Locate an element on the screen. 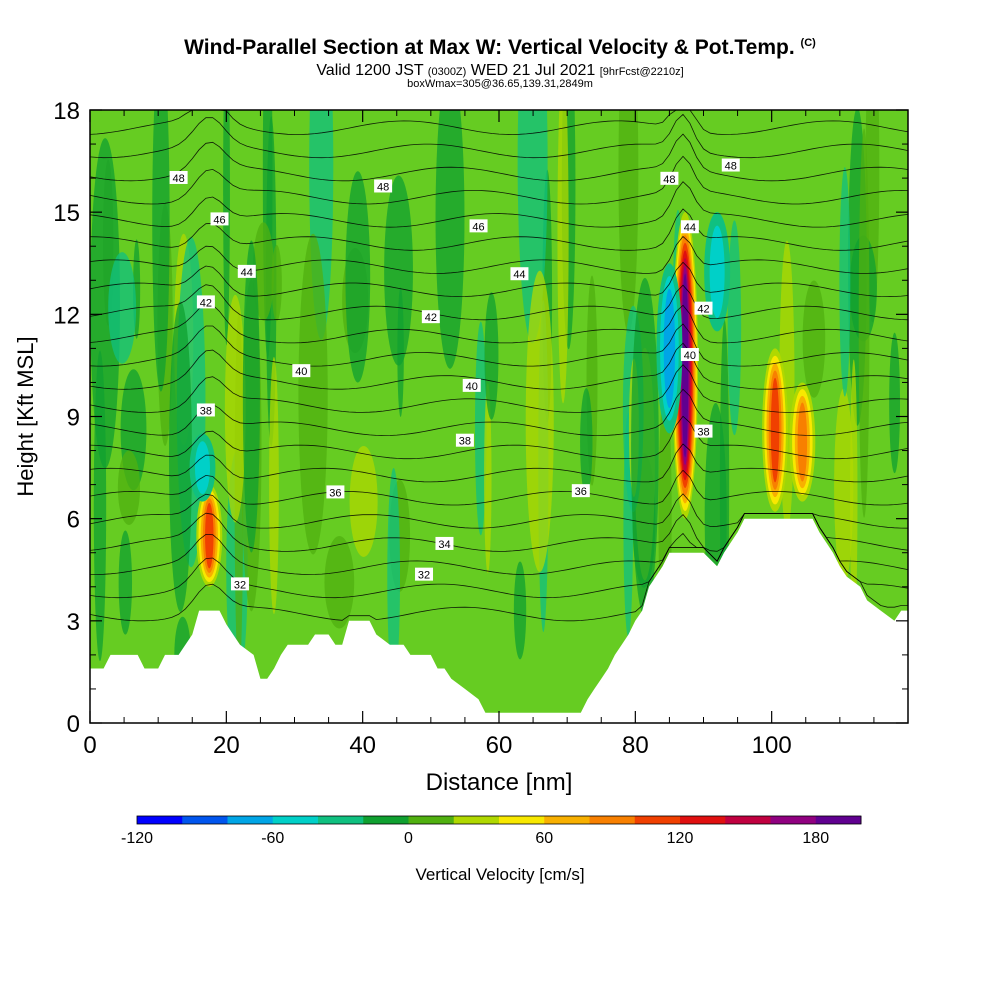  colorbar-tick-label: -60 is located at coordinates (272, 838).